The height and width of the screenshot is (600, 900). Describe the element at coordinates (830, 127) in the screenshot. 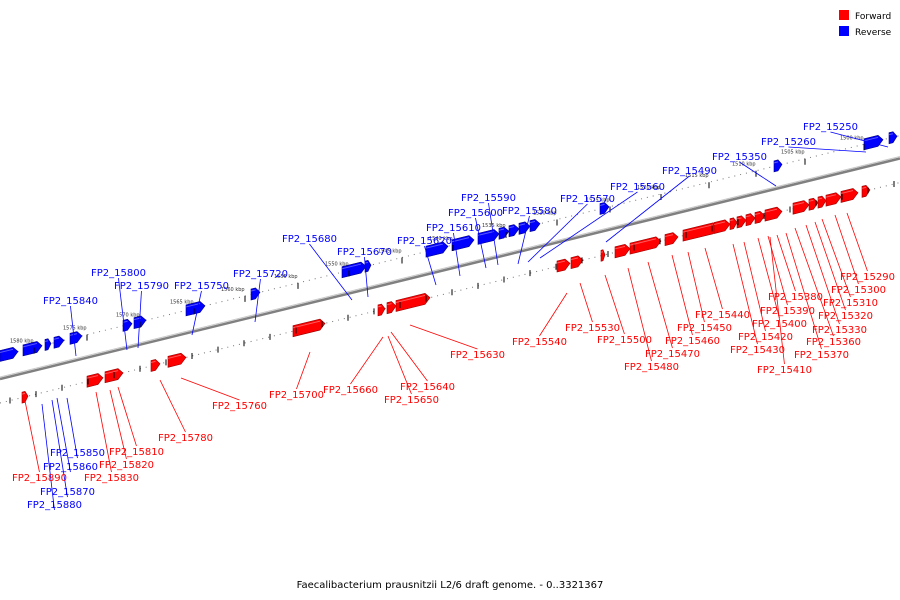

I see `gene-label: FP2_15250` at that location.